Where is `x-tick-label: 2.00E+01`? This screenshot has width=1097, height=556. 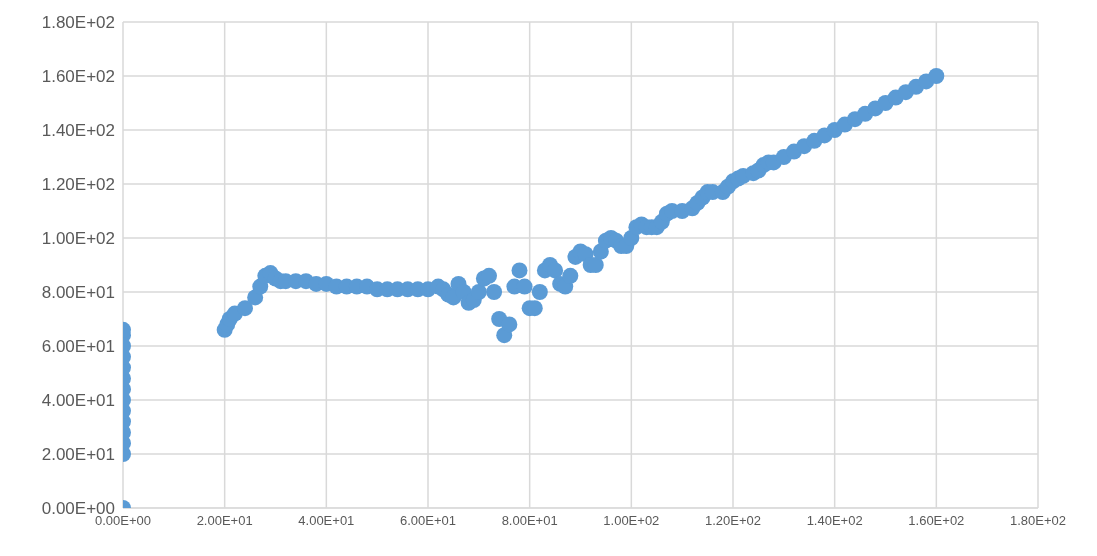 x-tick-label: 2.00E+01 is located at coordinates (224, 521).